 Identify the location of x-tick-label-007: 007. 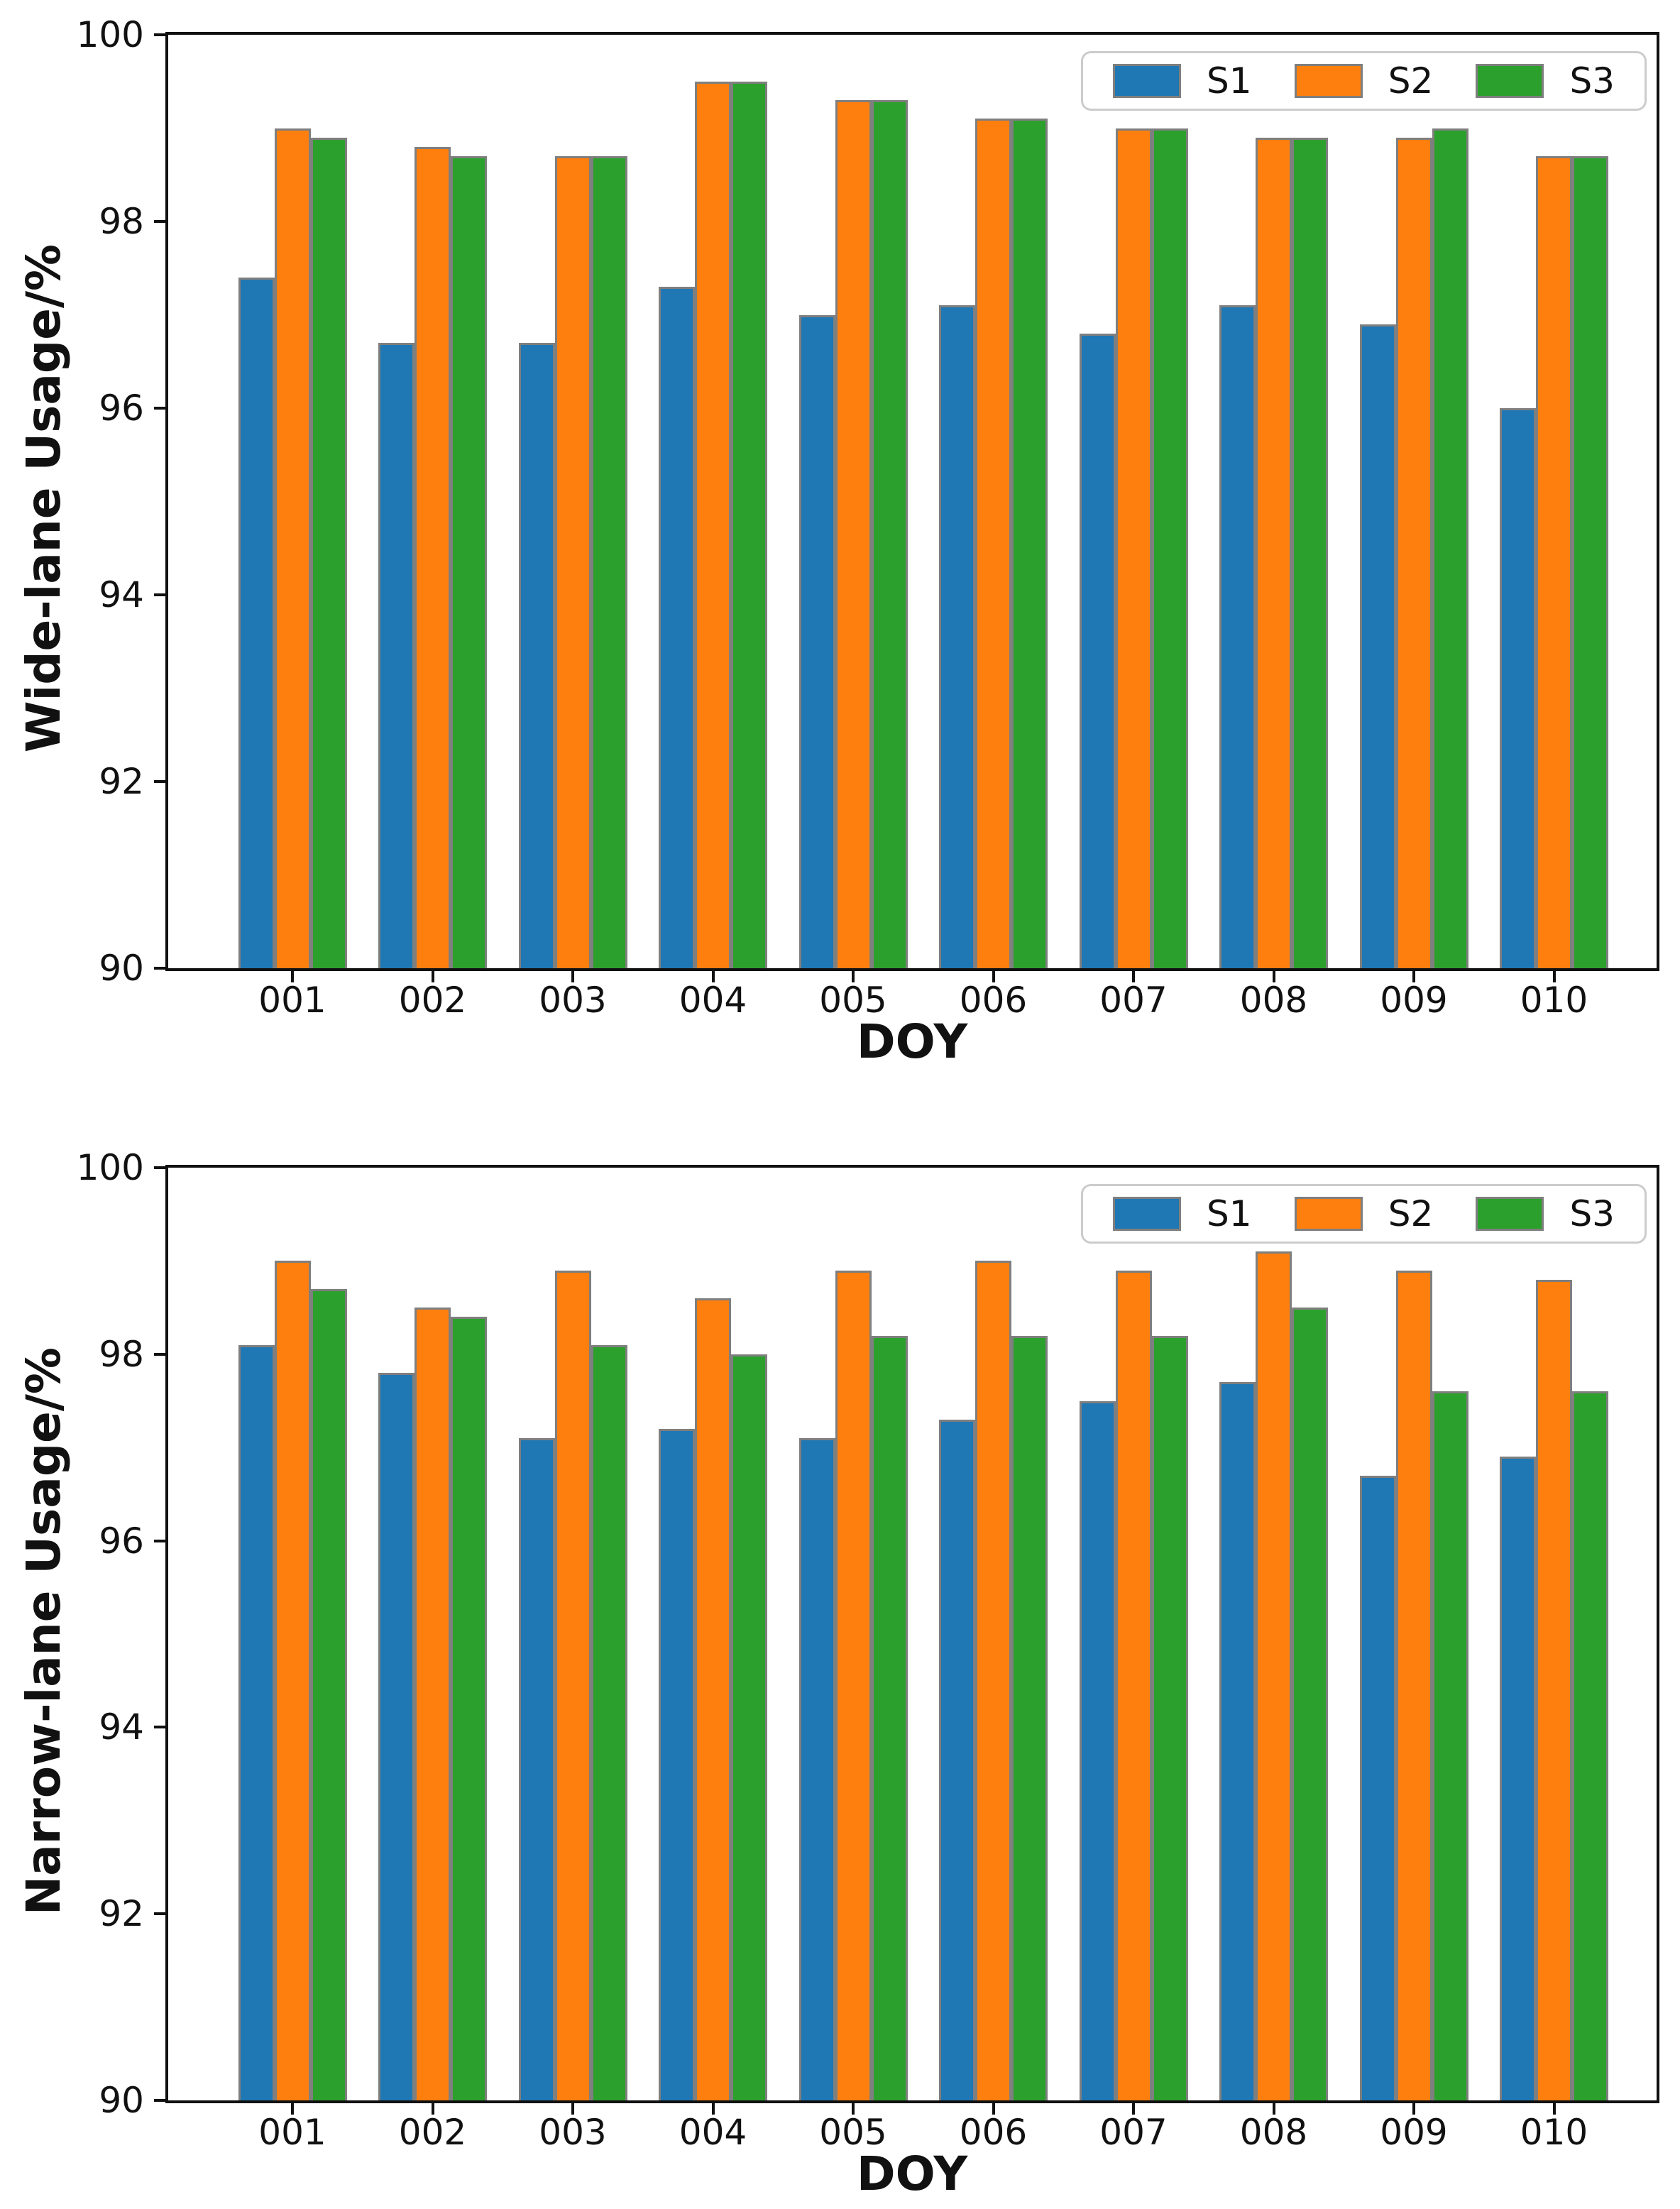
(1134, 1000).